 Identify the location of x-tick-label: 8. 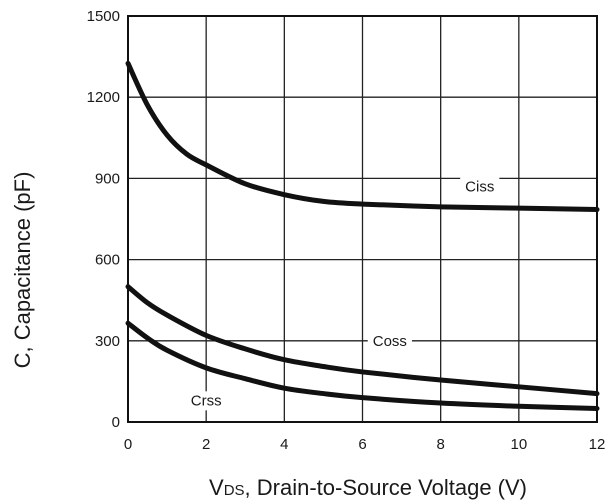
(440, 444).